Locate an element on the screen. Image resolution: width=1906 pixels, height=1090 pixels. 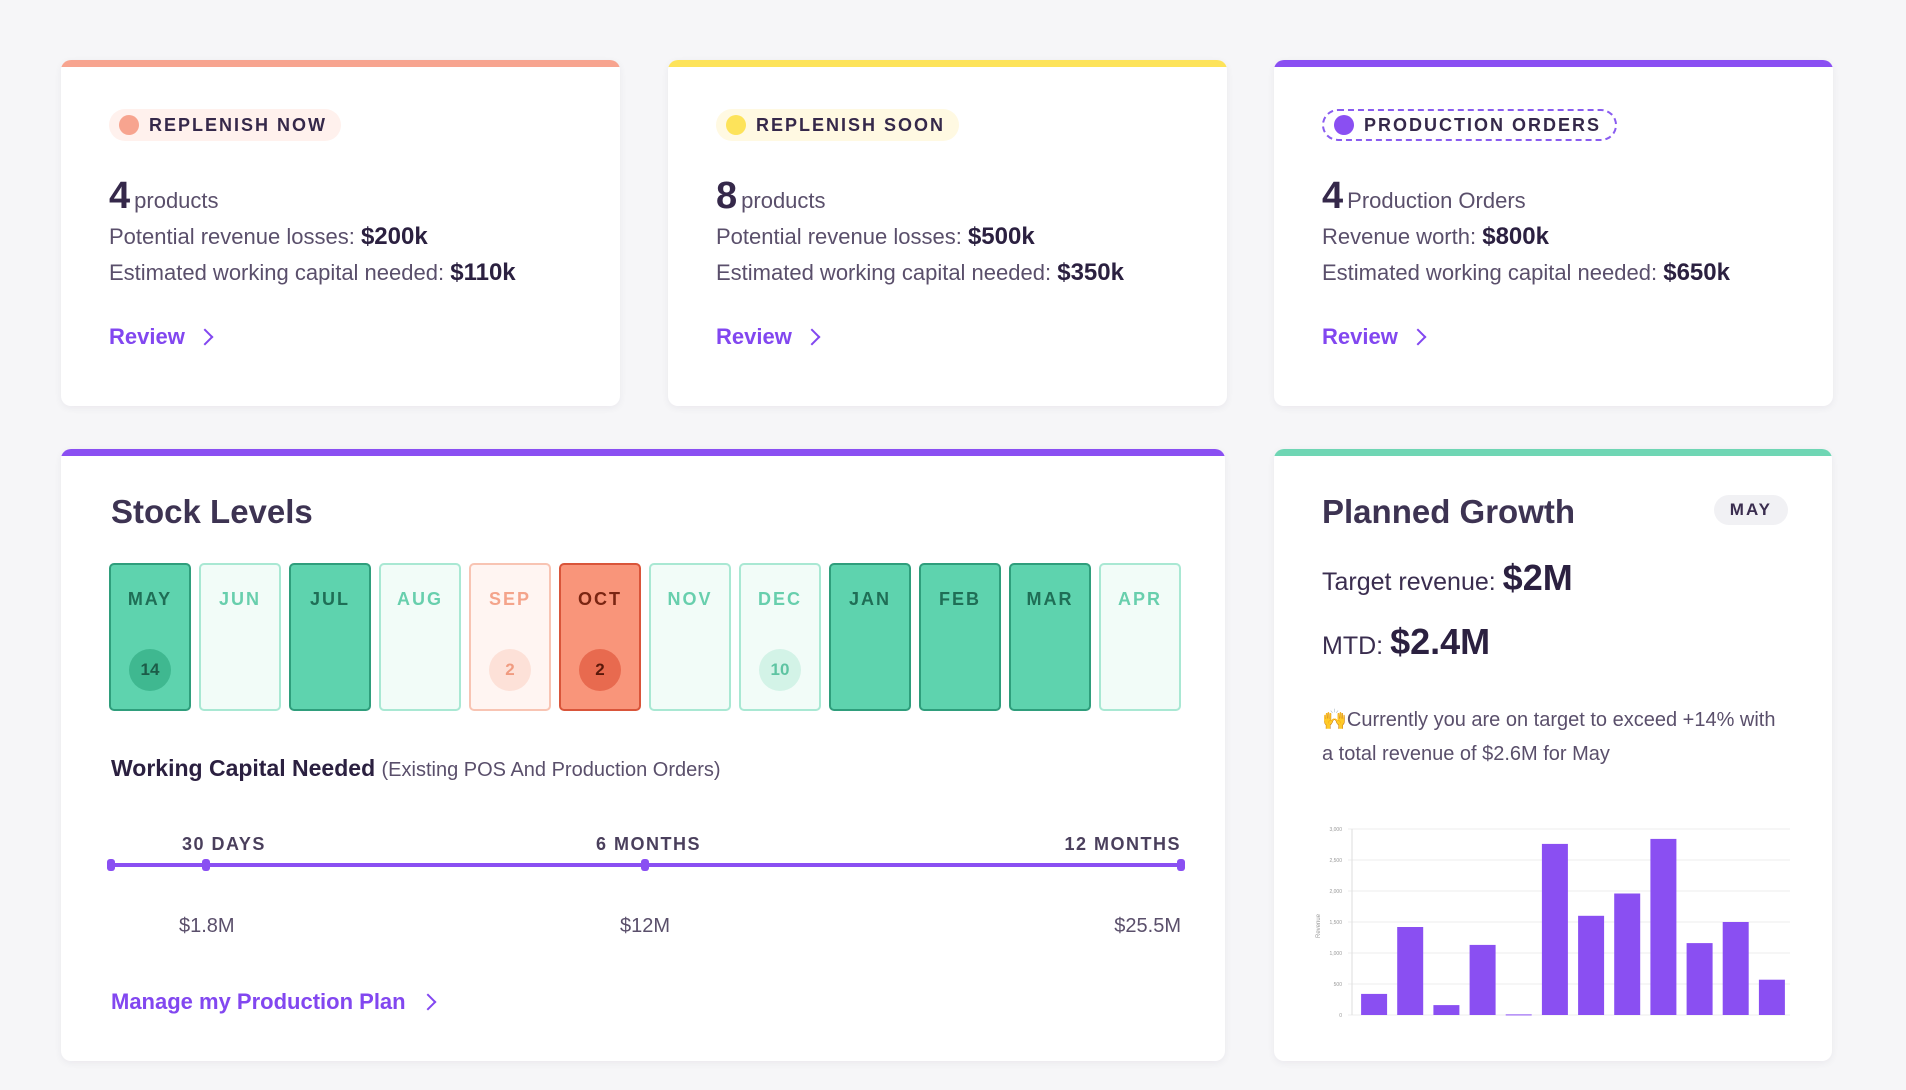
month-tile-aug: AUG is located at coordinates (420, 637).